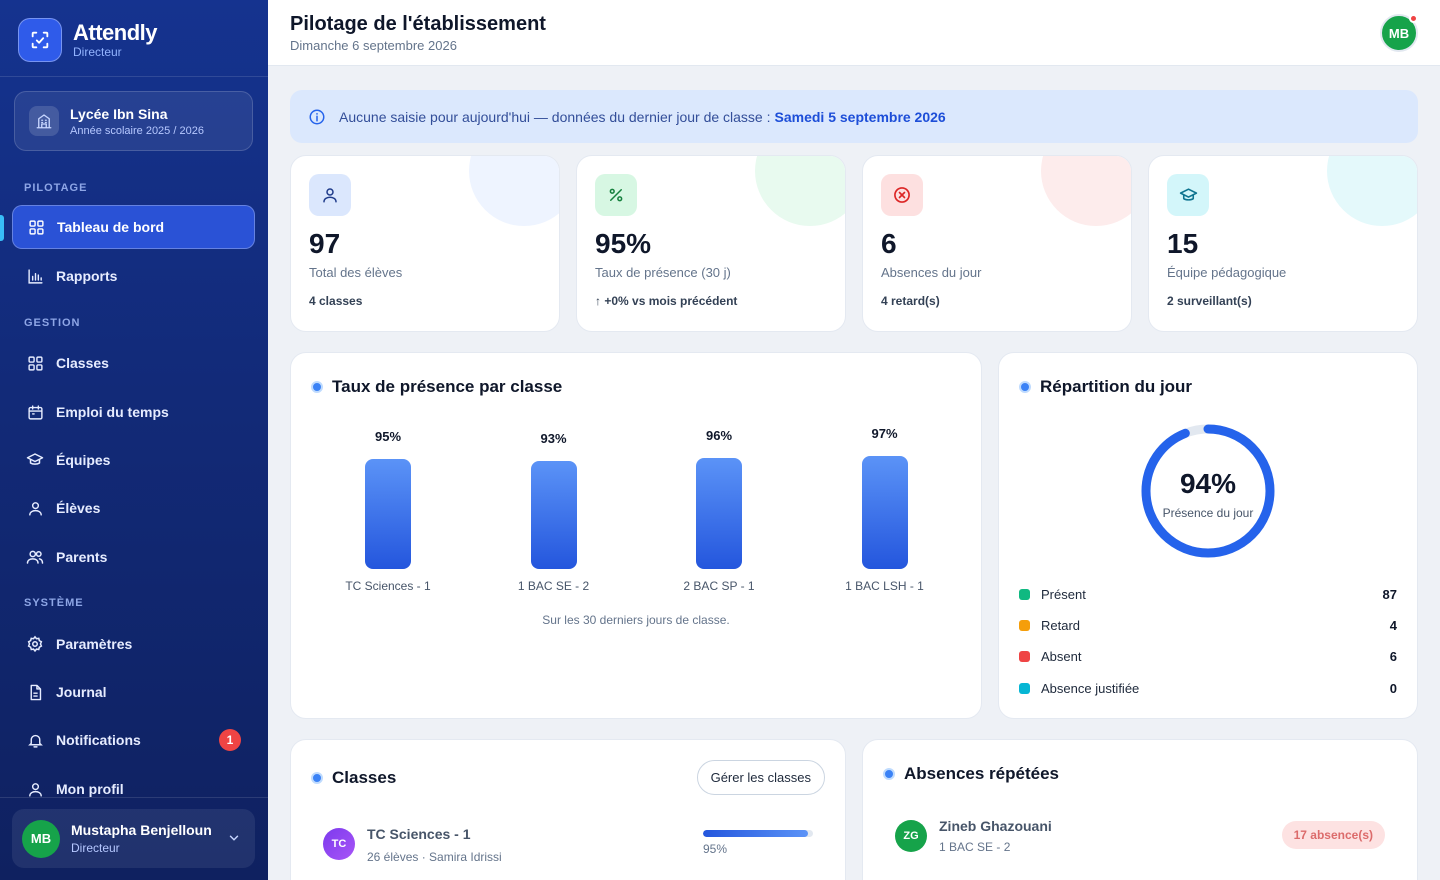 Image resolution: width=1440 pixels, height=880 pixels. I want to click on student-avatar: ZG, so click(911, 836).